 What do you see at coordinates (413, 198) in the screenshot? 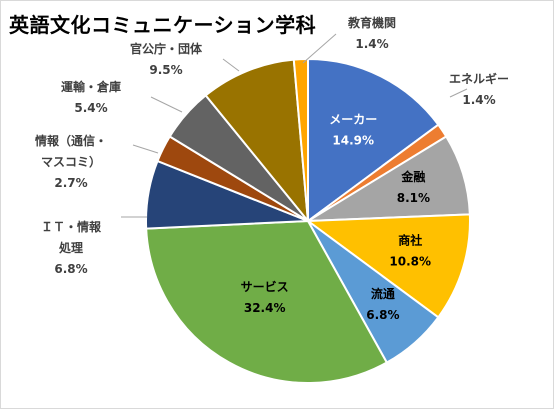
I see `slice-value-label: 8.1%` at bounding box center [413, 198].